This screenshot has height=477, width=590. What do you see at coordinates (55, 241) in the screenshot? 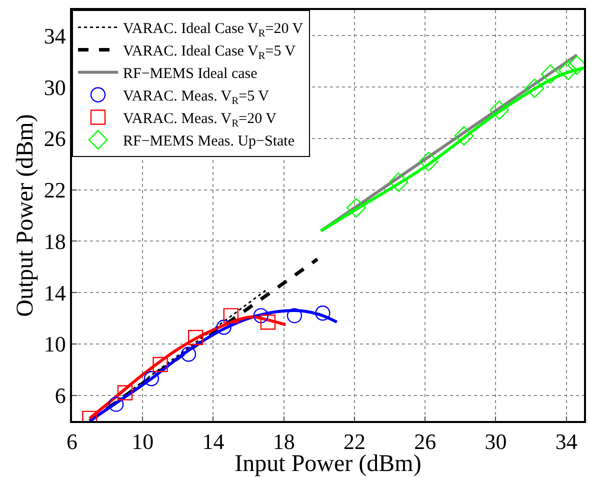
I see `y-tick-label: 18` at bounding box center [55, 241].